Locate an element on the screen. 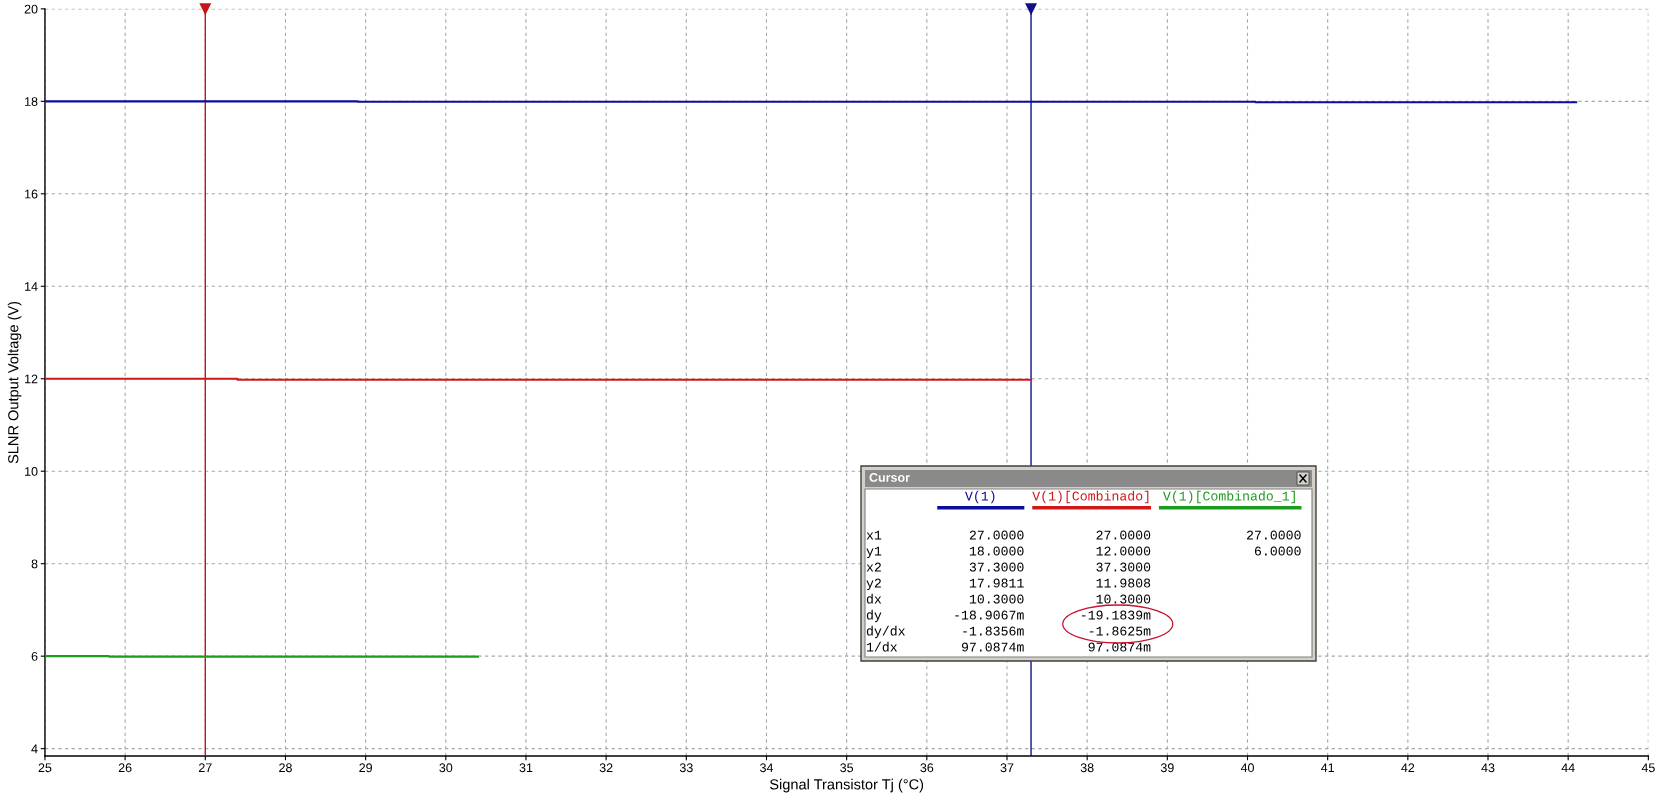 Image resolution: width=1665 pixels, height=806 pixels. x-tick-label: 37 is located at coordinates (1007, 768).